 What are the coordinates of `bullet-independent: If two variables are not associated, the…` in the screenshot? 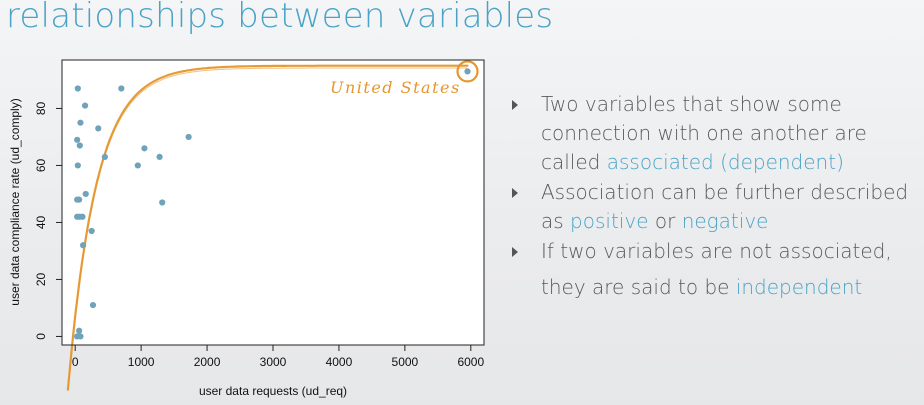 It's located at (718, 269).